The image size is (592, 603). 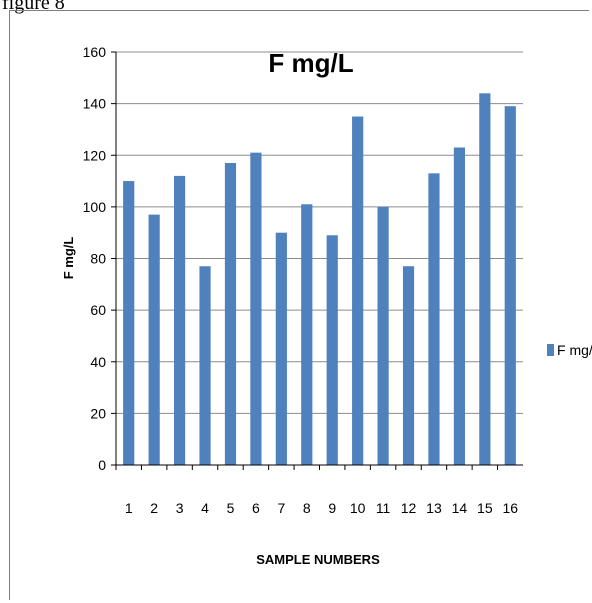 I want to click on y-tick-label: 120, so click(x=95, y=155).